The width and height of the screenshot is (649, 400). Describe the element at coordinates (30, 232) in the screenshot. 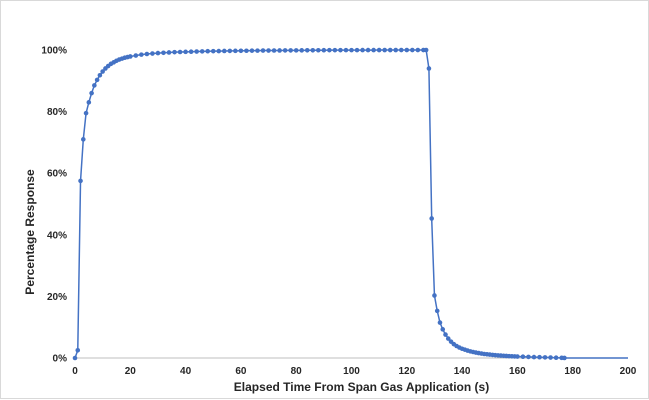

I see `y-axis-title: Percentage Response` at that location.